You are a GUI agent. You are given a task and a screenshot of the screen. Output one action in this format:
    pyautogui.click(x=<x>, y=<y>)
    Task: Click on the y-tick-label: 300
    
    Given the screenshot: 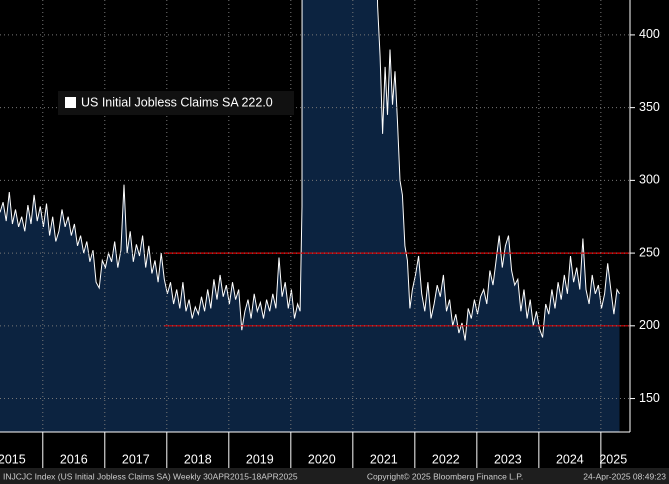 What is the action you would take?
    pyautogui.click(x=649, y=180)
    